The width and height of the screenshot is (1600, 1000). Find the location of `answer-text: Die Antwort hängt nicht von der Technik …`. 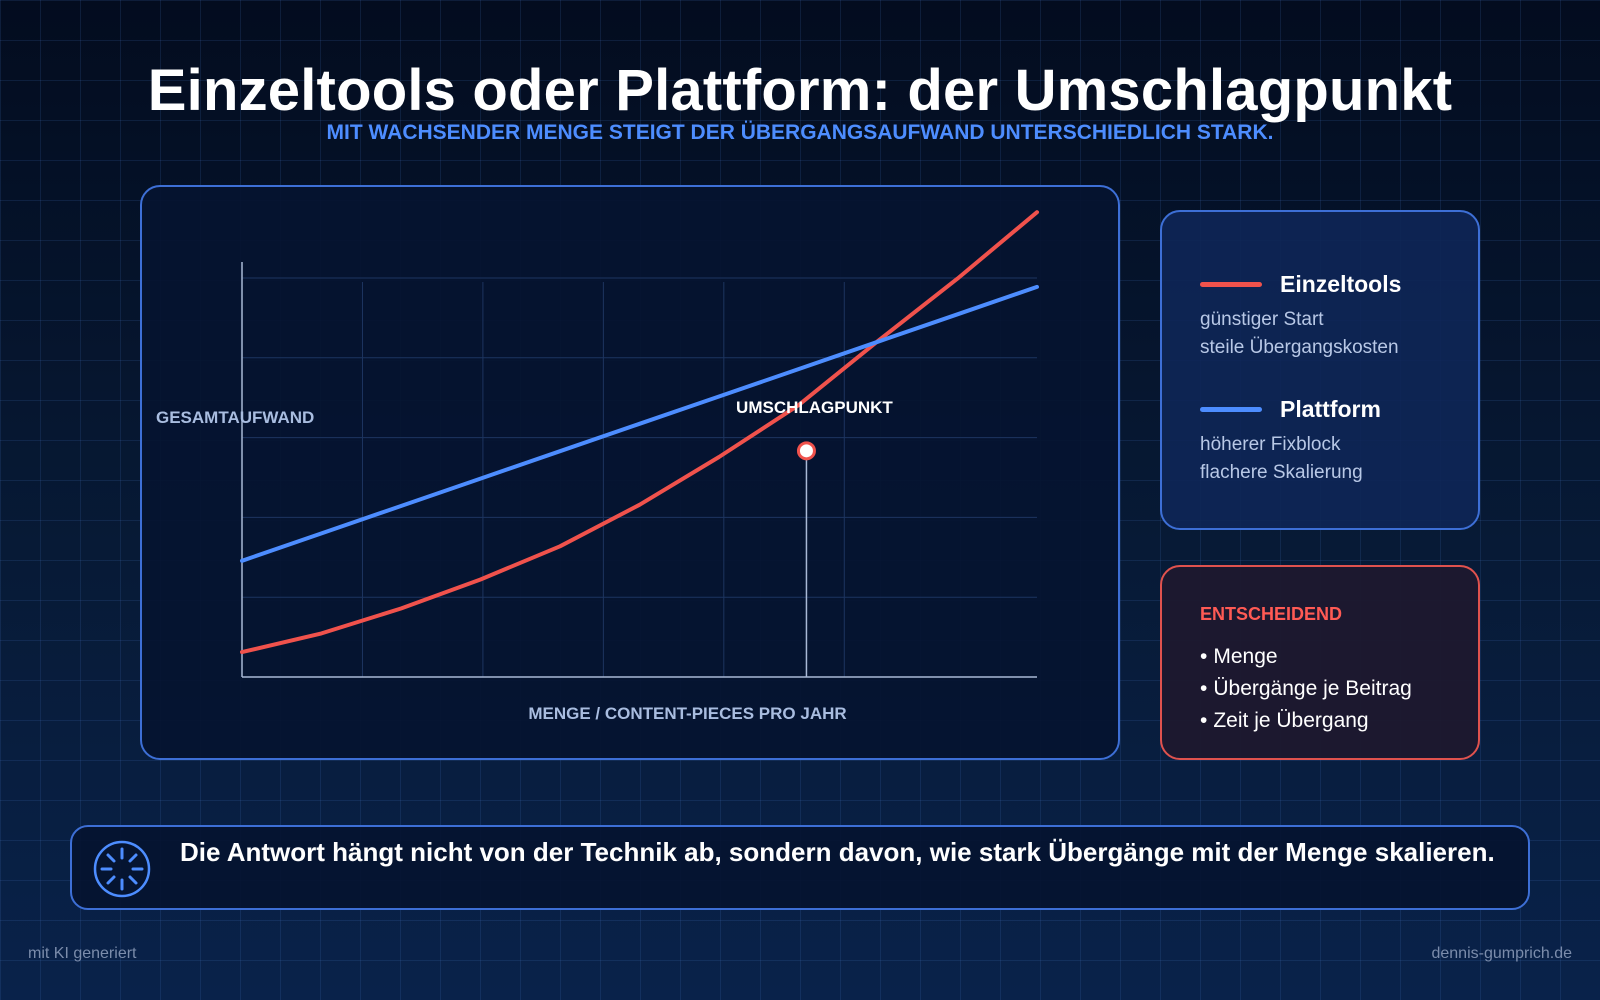

answer-text: Die Antwort hängt nicht von der Technik … is located at coordinates (837, 852).